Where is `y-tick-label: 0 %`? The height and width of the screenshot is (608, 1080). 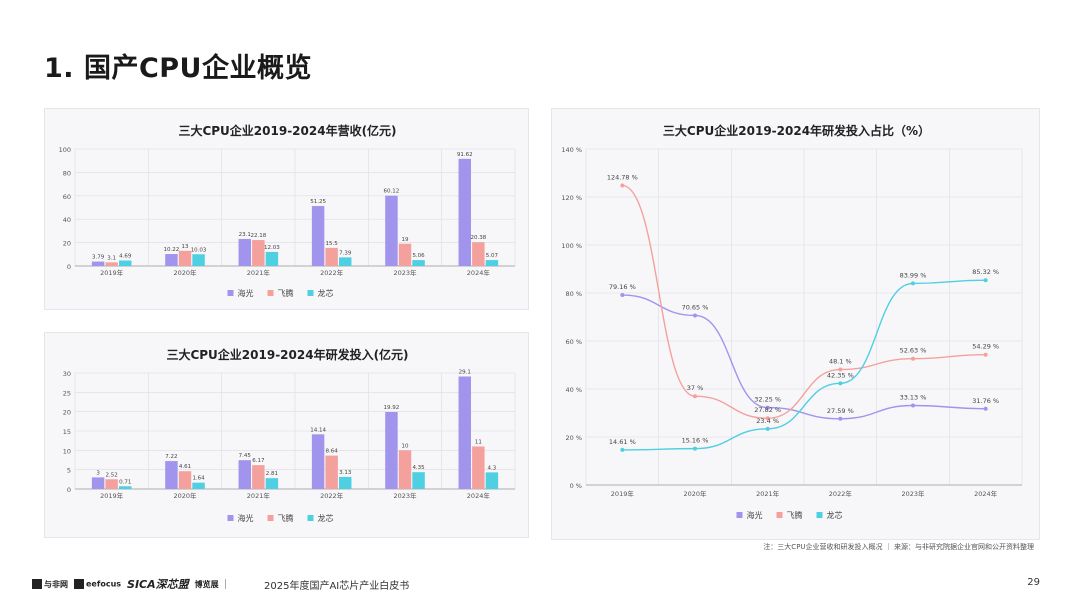 y-tick-label: 0 % is located at coordinates (576, 486).